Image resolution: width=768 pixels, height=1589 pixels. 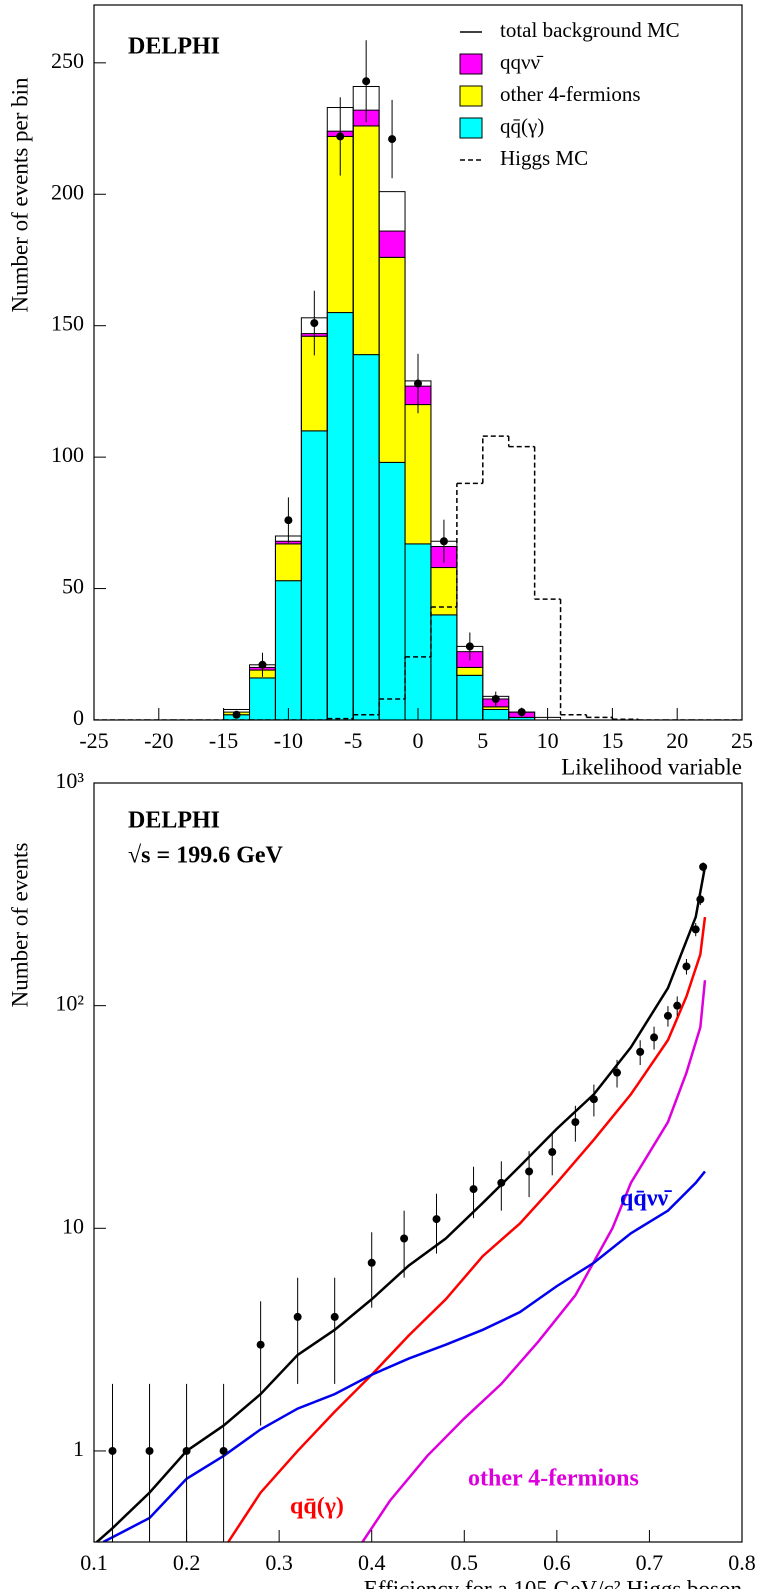 I want to click on x-tick-label: 0, so click(x=418, y=740).